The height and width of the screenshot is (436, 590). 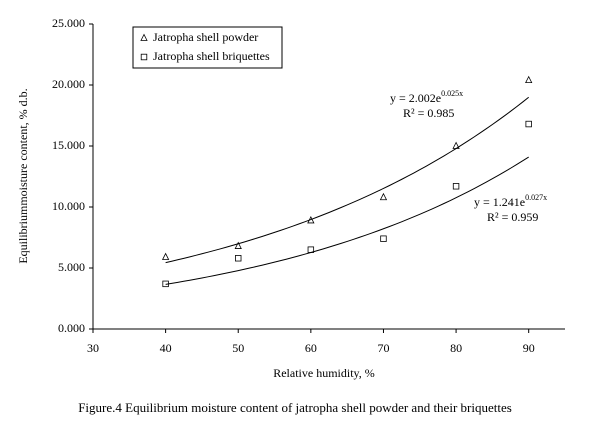 What do you see at coordinates (205, 37) in the screenshot?
I see `legend-label: Jatropha shell powder` at bounding box center [205, 37].